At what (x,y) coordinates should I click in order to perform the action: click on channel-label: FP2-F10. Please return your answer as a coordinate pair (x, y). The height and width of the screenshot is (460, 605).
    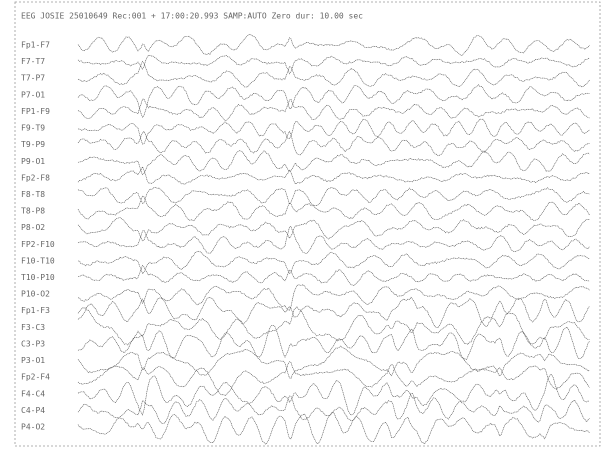
    Looking at the image, I should click on (38, 244).